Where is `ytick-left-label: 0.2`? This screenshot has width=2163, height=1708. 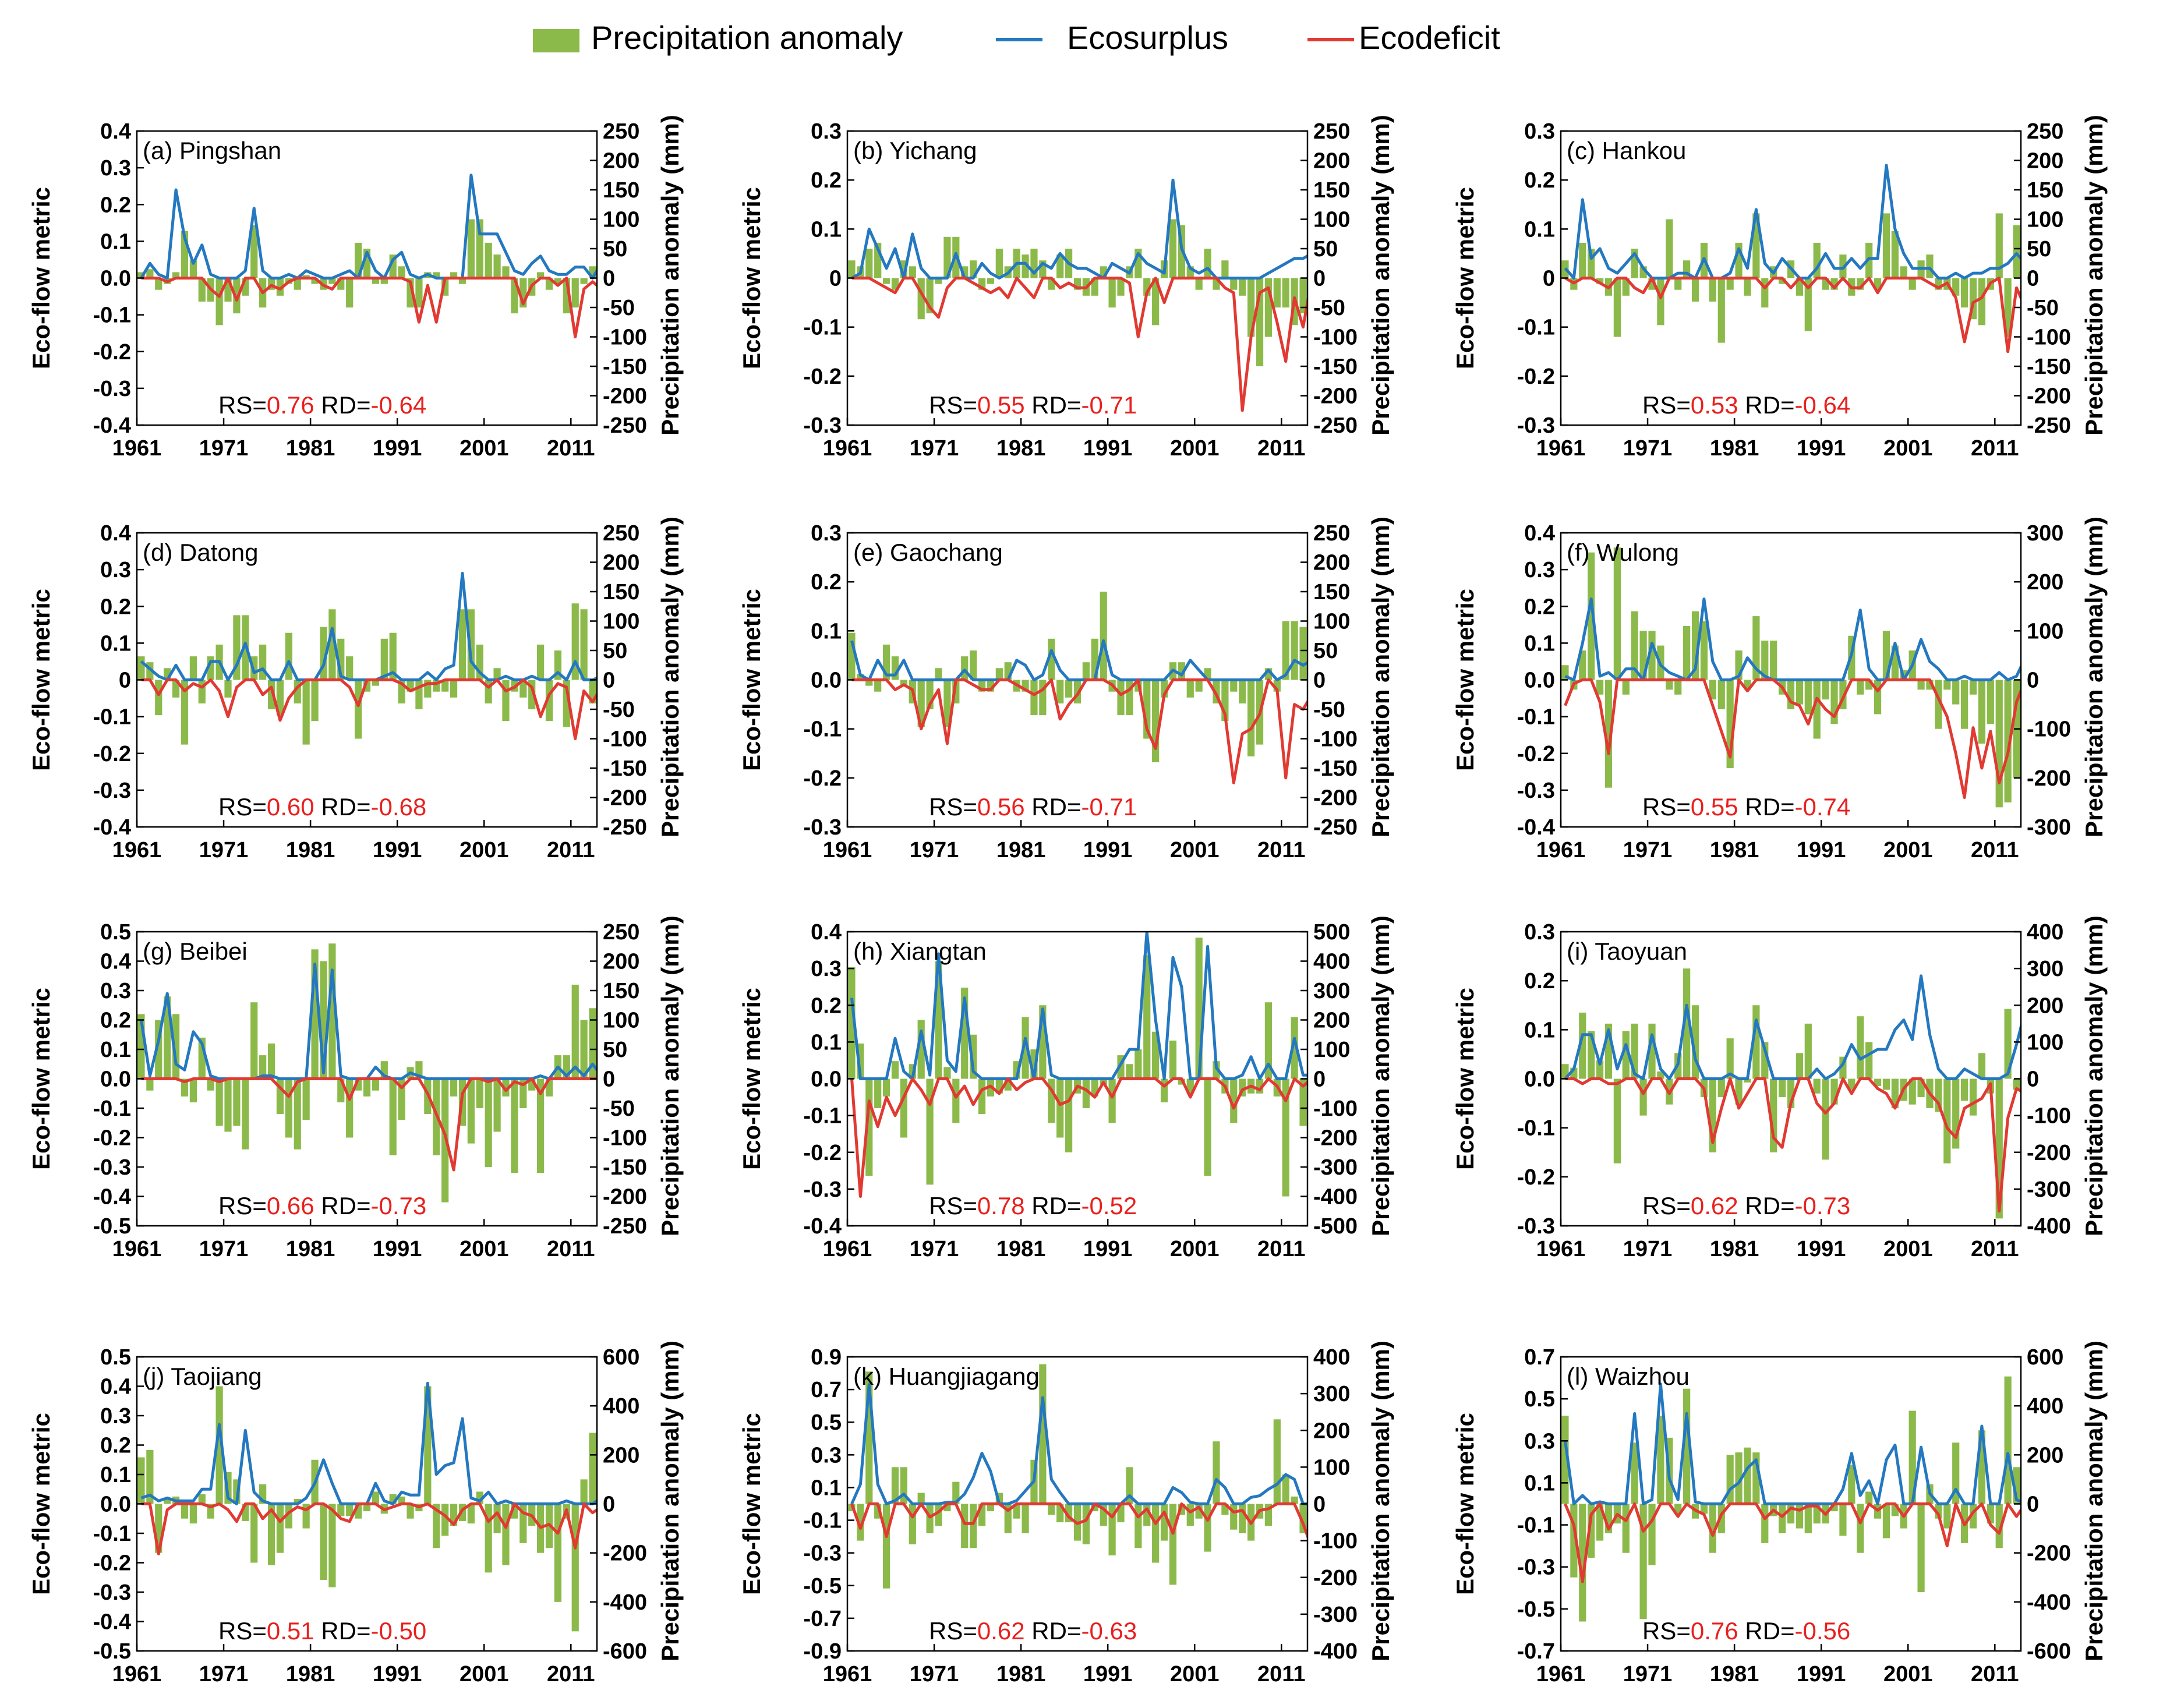 ytick-left-label: 0.2 is located at coordinates (826, 180).